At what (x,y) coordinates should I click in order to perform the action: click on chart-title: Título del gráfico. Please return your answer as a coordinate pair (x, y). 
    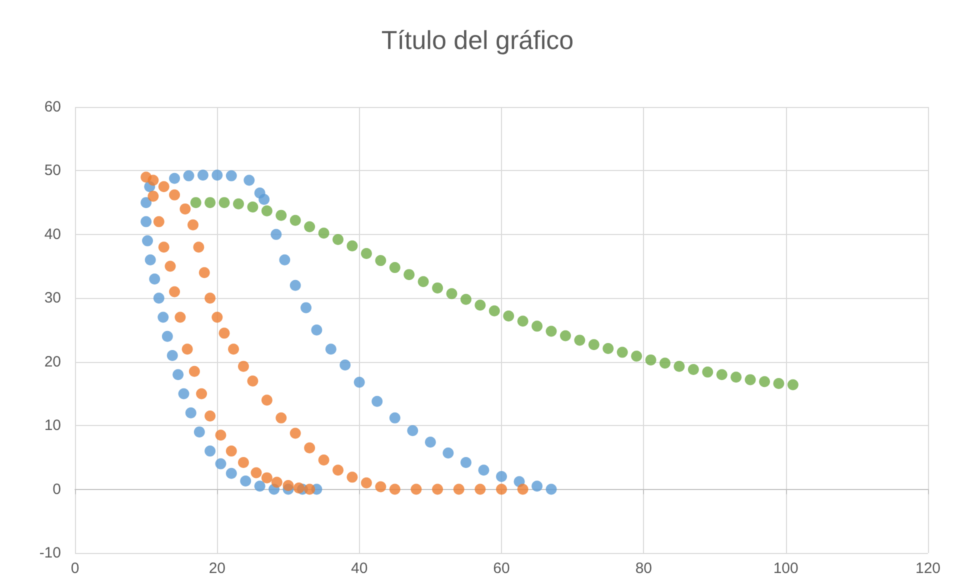
    Looking at the image, I should click on (477, 40).